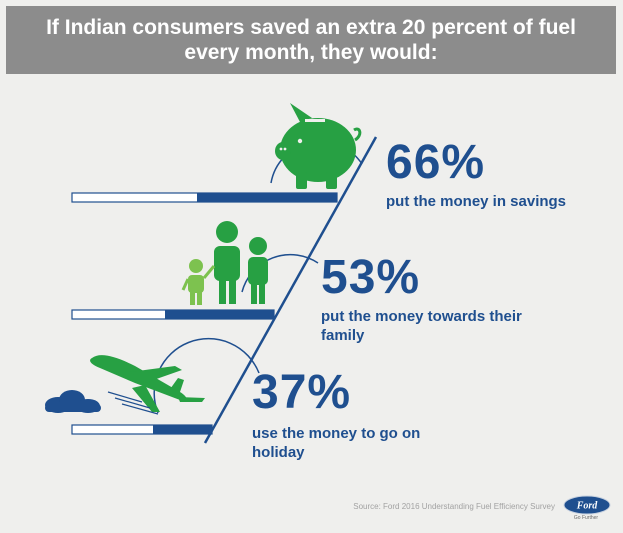  I want to click on stat-description: use the money to go on holiday, so click(336, 443).